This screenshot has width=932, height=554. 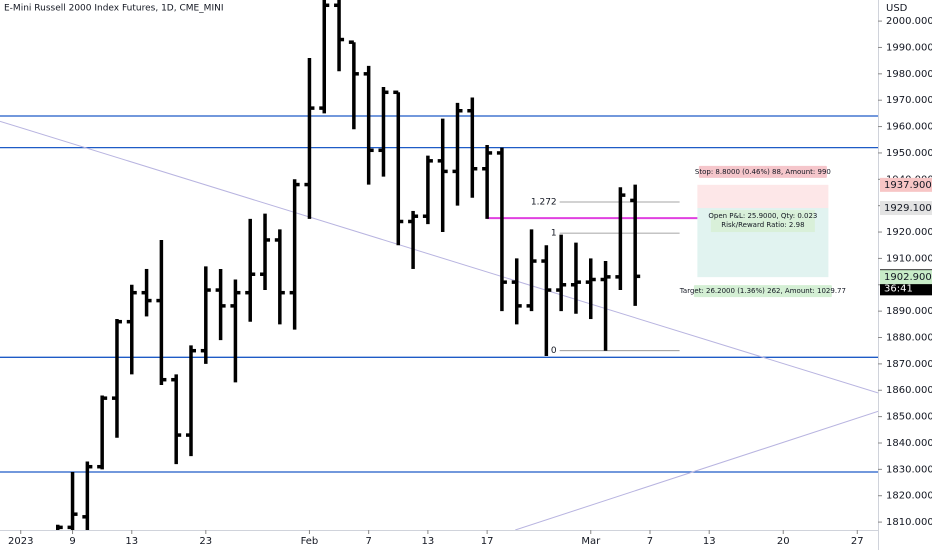 I want to click on y-tick-label: 1840.0000, so click(x=909, y=443).